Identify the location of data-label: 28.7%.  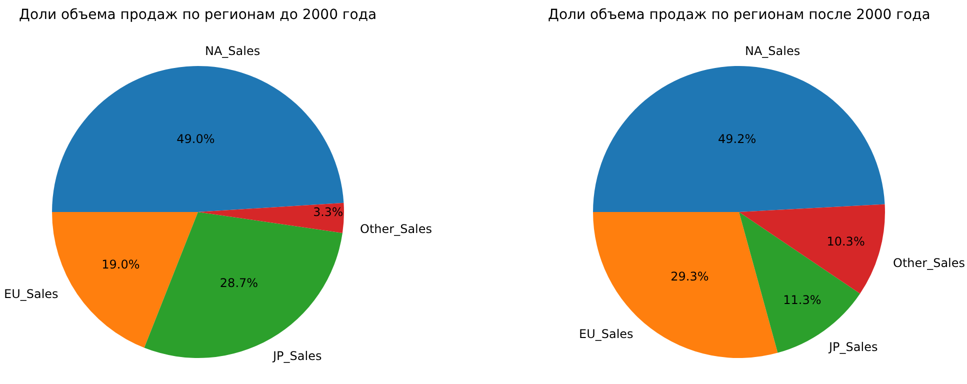
(239, 283).